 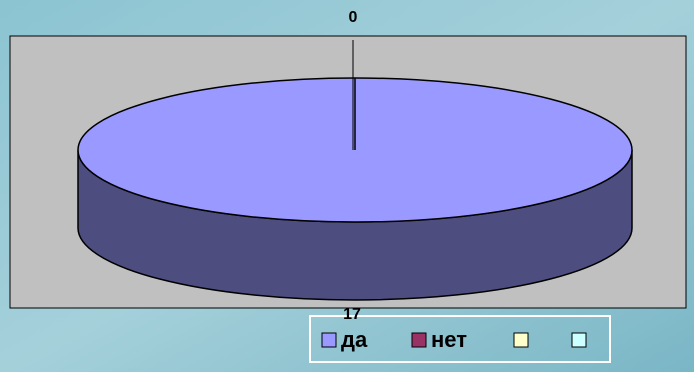 I want to click on legend-box, so click(x=460, y=339).